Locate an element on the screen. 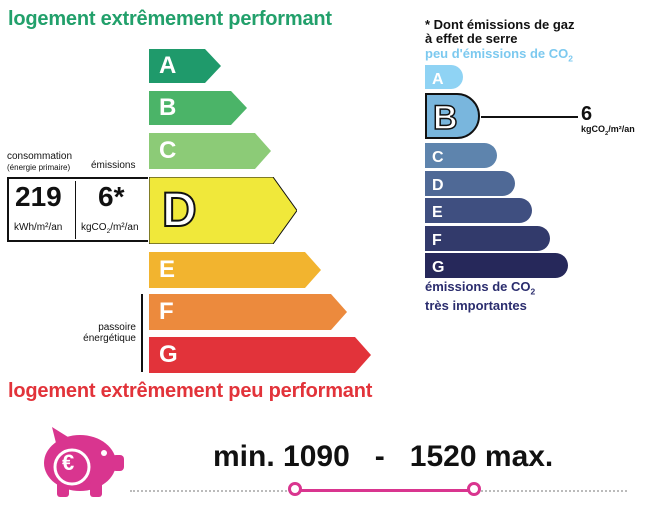 The width and height of the screenshot is (655, 506). cost-max-label: max. is located at coordinates (519, 456).